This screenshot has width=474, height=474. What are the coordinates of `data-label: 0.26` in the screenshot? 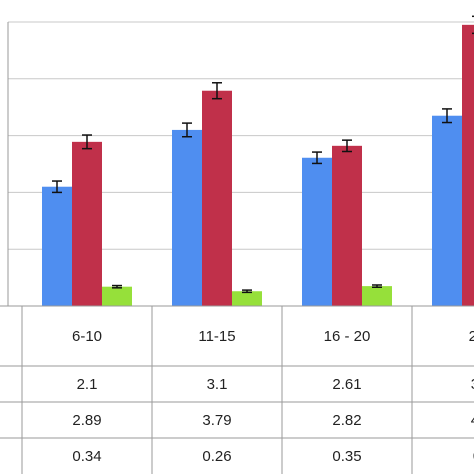 It's located at (216, 456).